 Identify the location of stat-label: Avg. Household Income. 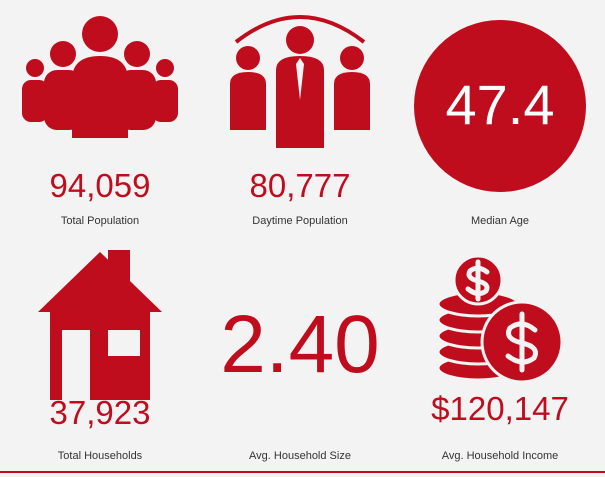
(500, 456).